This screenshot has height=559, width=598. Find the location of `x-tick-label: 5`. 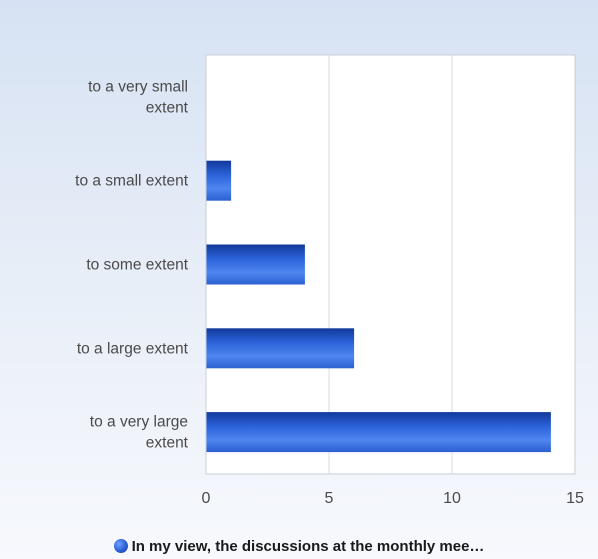

x-tick-label: 5 is located at coordinates (329, 498).